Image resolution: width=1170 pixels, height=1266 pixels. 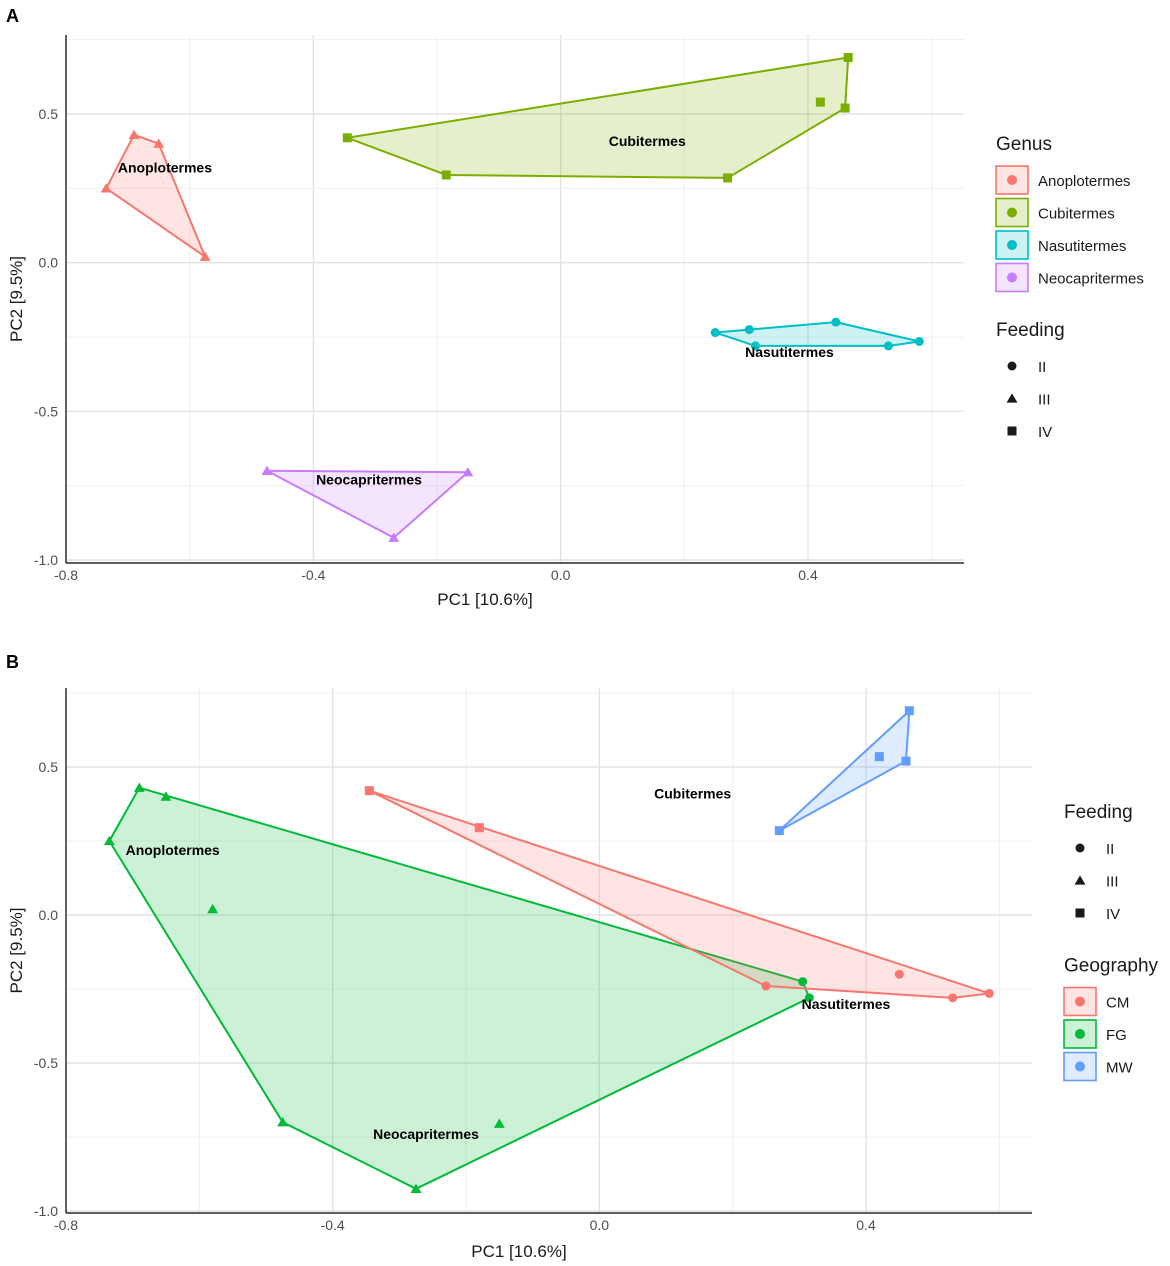 I want to click on y-axis-title: PC2 [9.5%], so click(x=16, y=951).